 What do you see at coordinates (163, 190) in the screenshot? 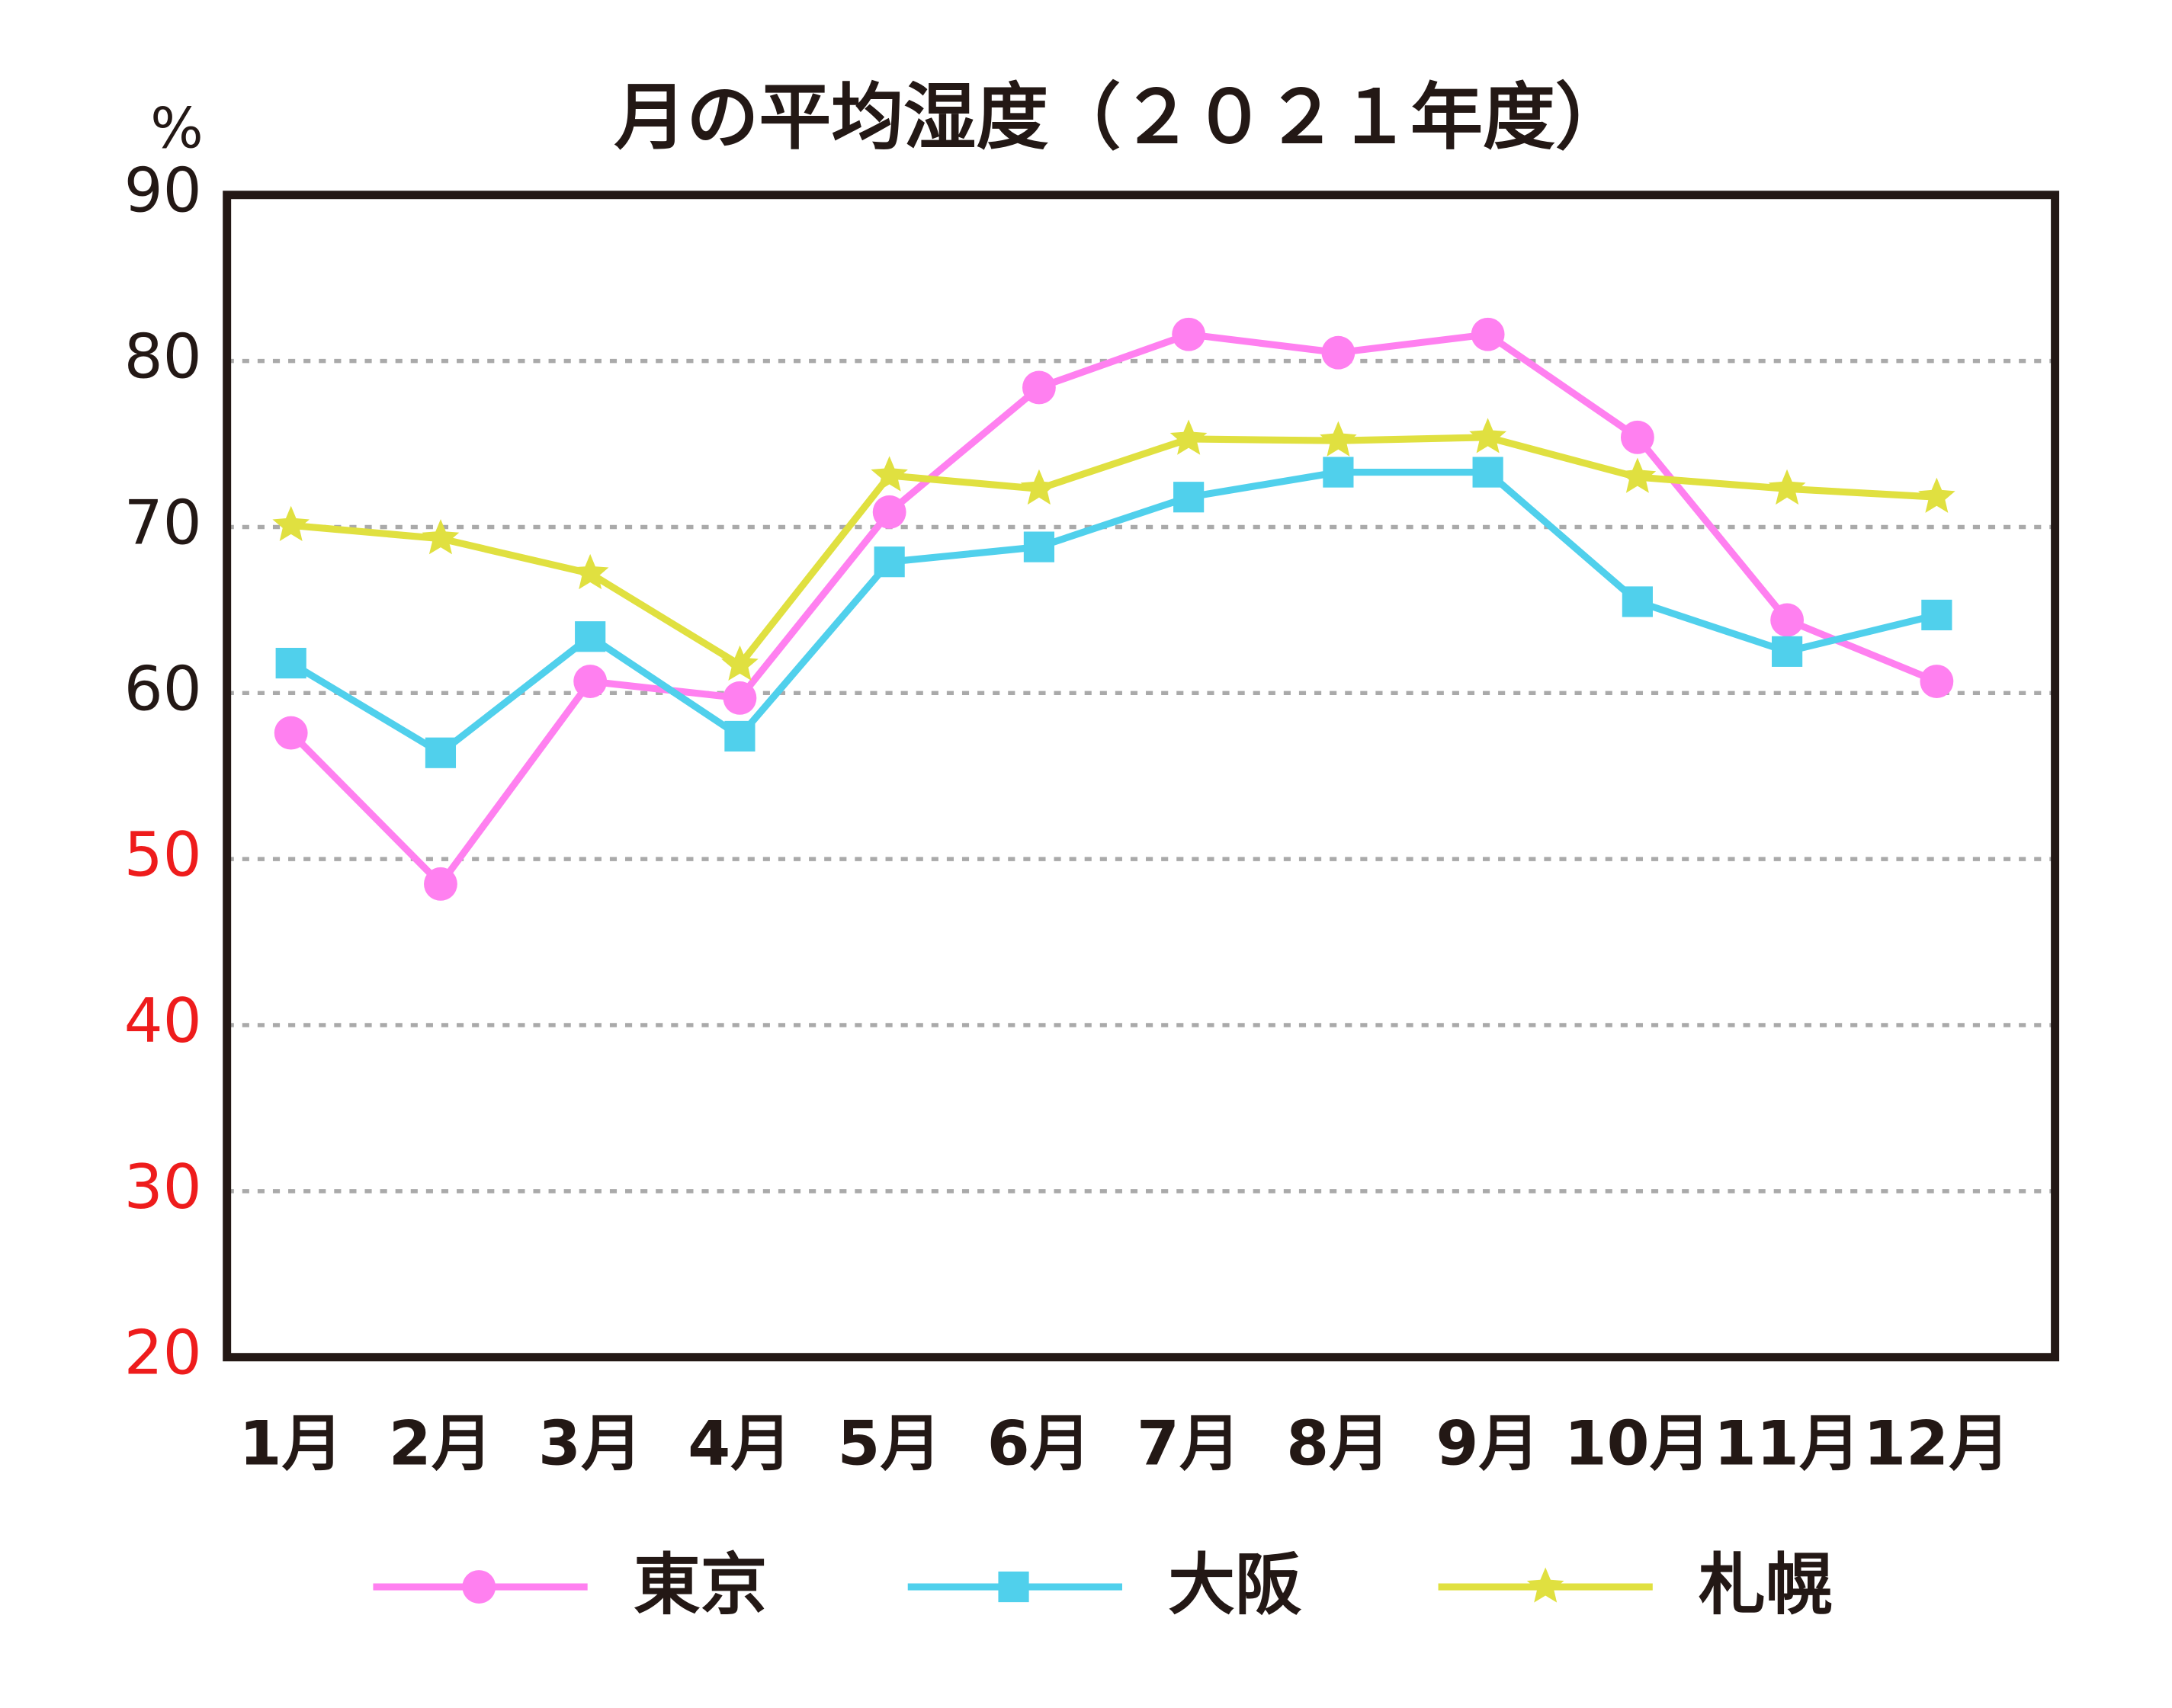
I see `y-tick-label: 90` at bounding box center [163, 190].